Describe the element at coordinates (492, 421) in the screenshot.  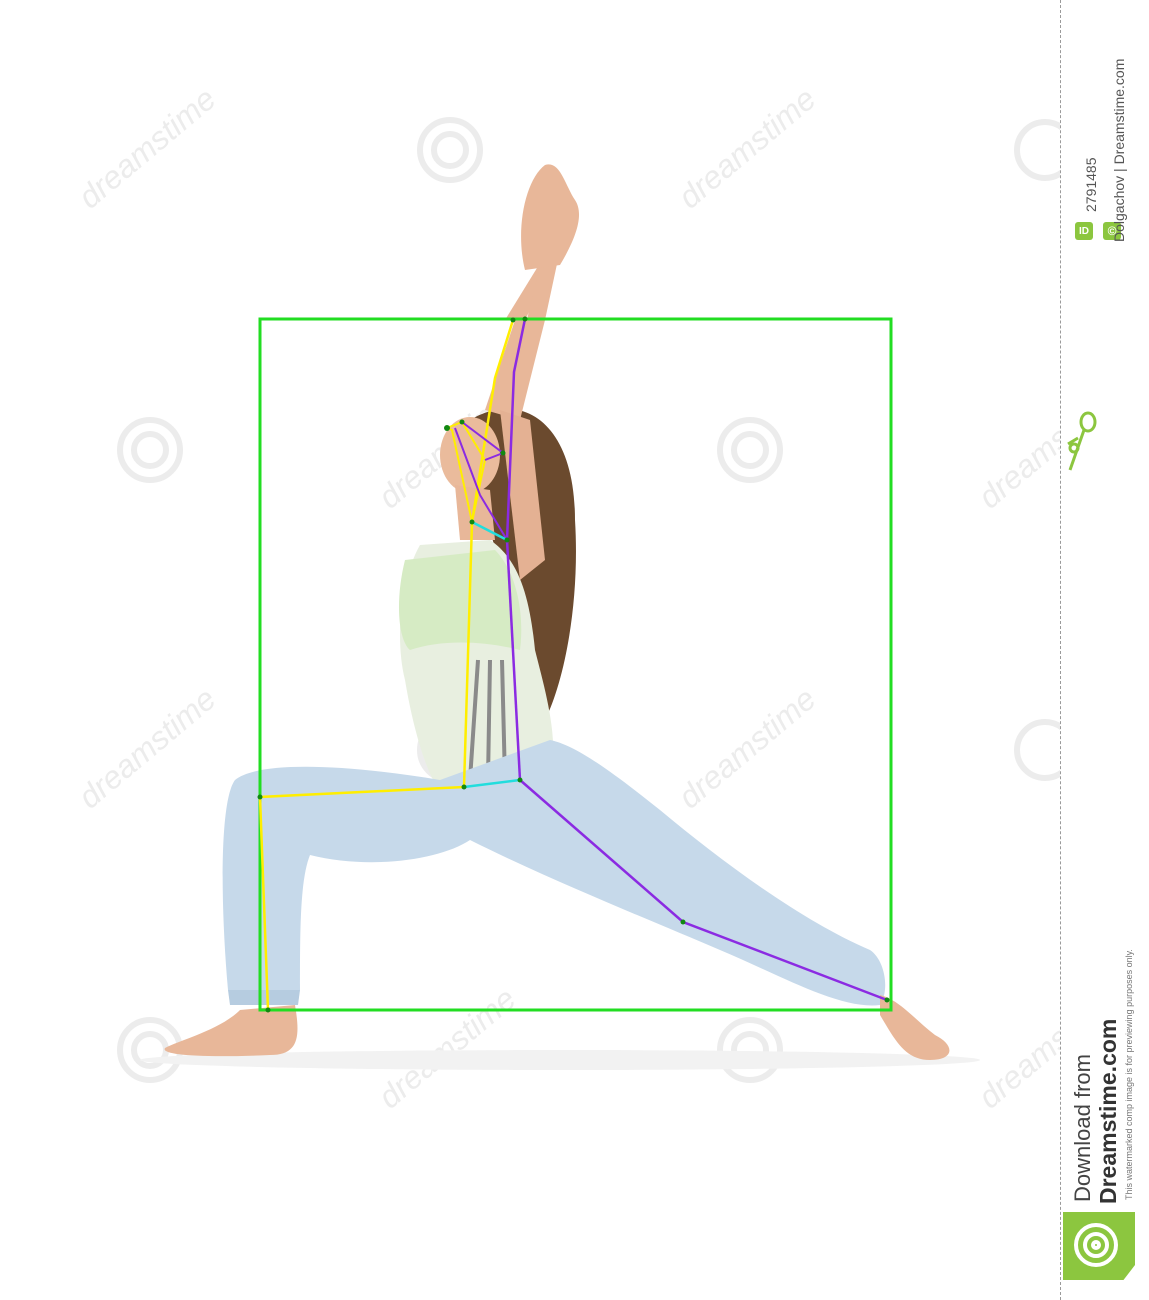
I see `left-arm-line` at that location.